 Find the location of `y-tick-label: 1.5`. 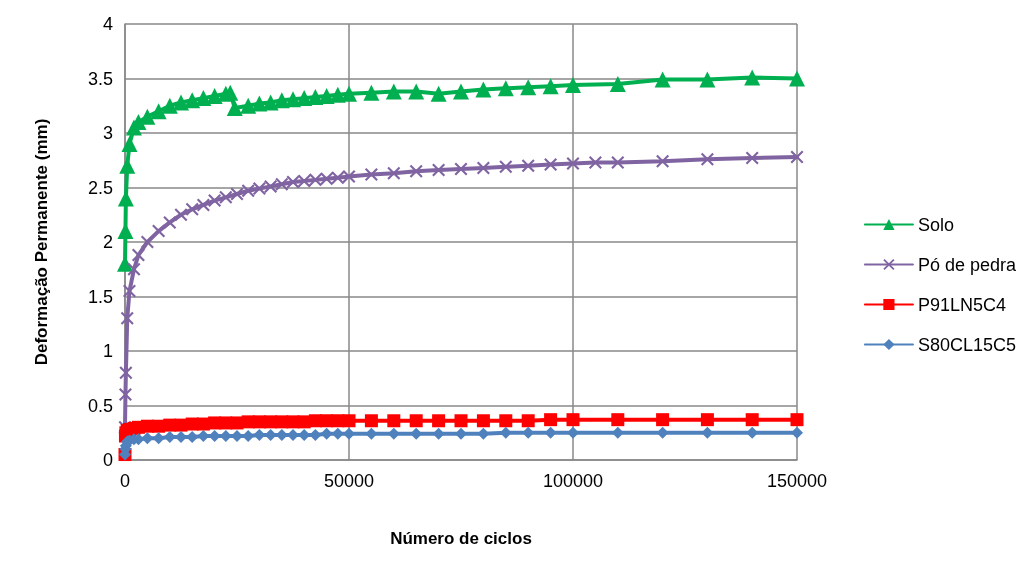

y-tick-label: 1.5 is located at coordinates (100, 296).